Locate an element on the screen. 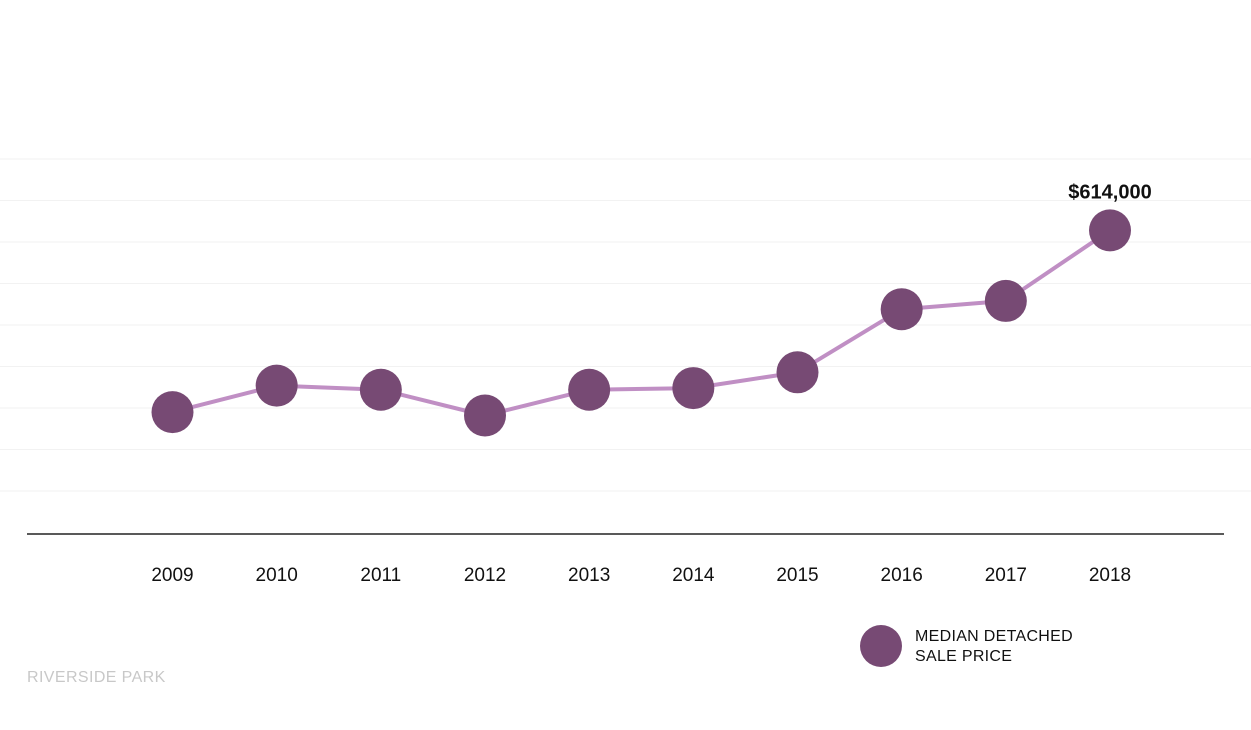 This screenshot has height=730, width=1251. data-point-2011 is located at coordinates (380, 389).